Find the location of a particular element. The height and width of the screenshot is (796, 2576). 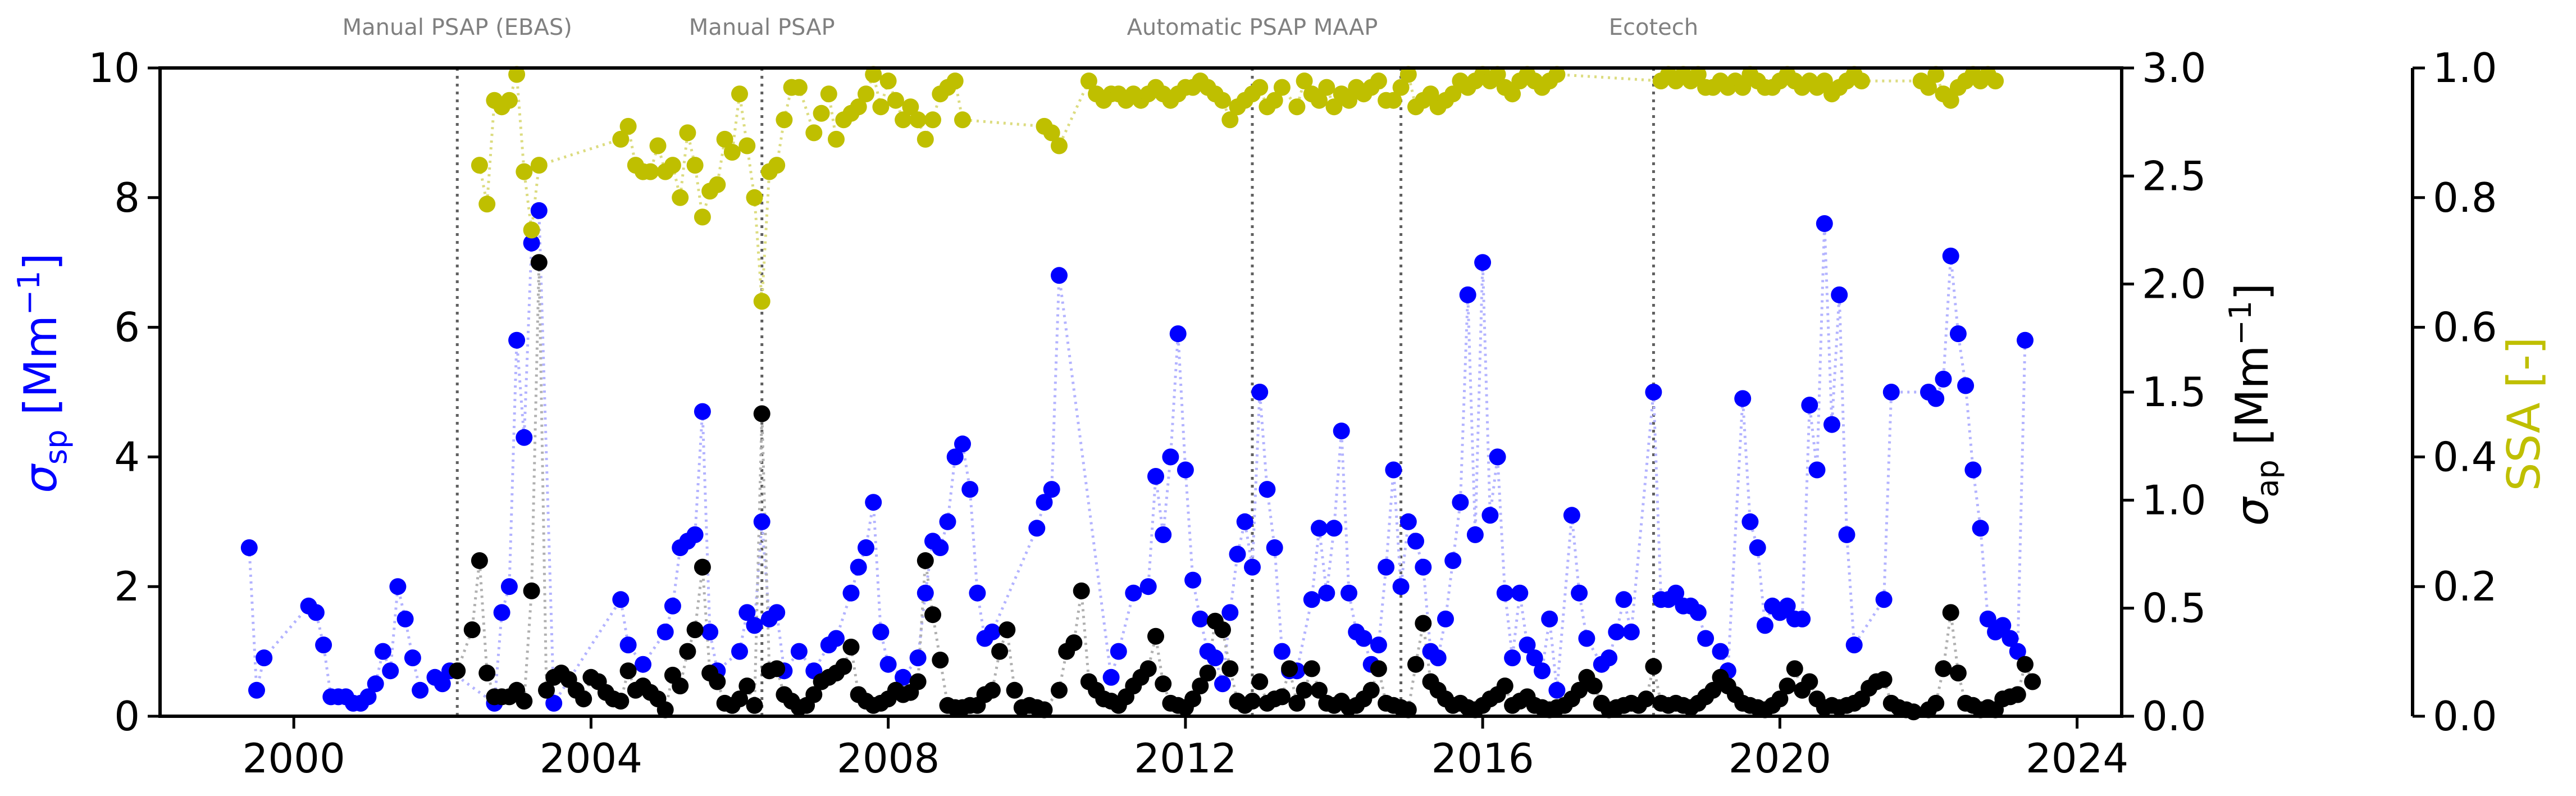

x-tick-label: 2012 is located at coordinates (1185, 758).